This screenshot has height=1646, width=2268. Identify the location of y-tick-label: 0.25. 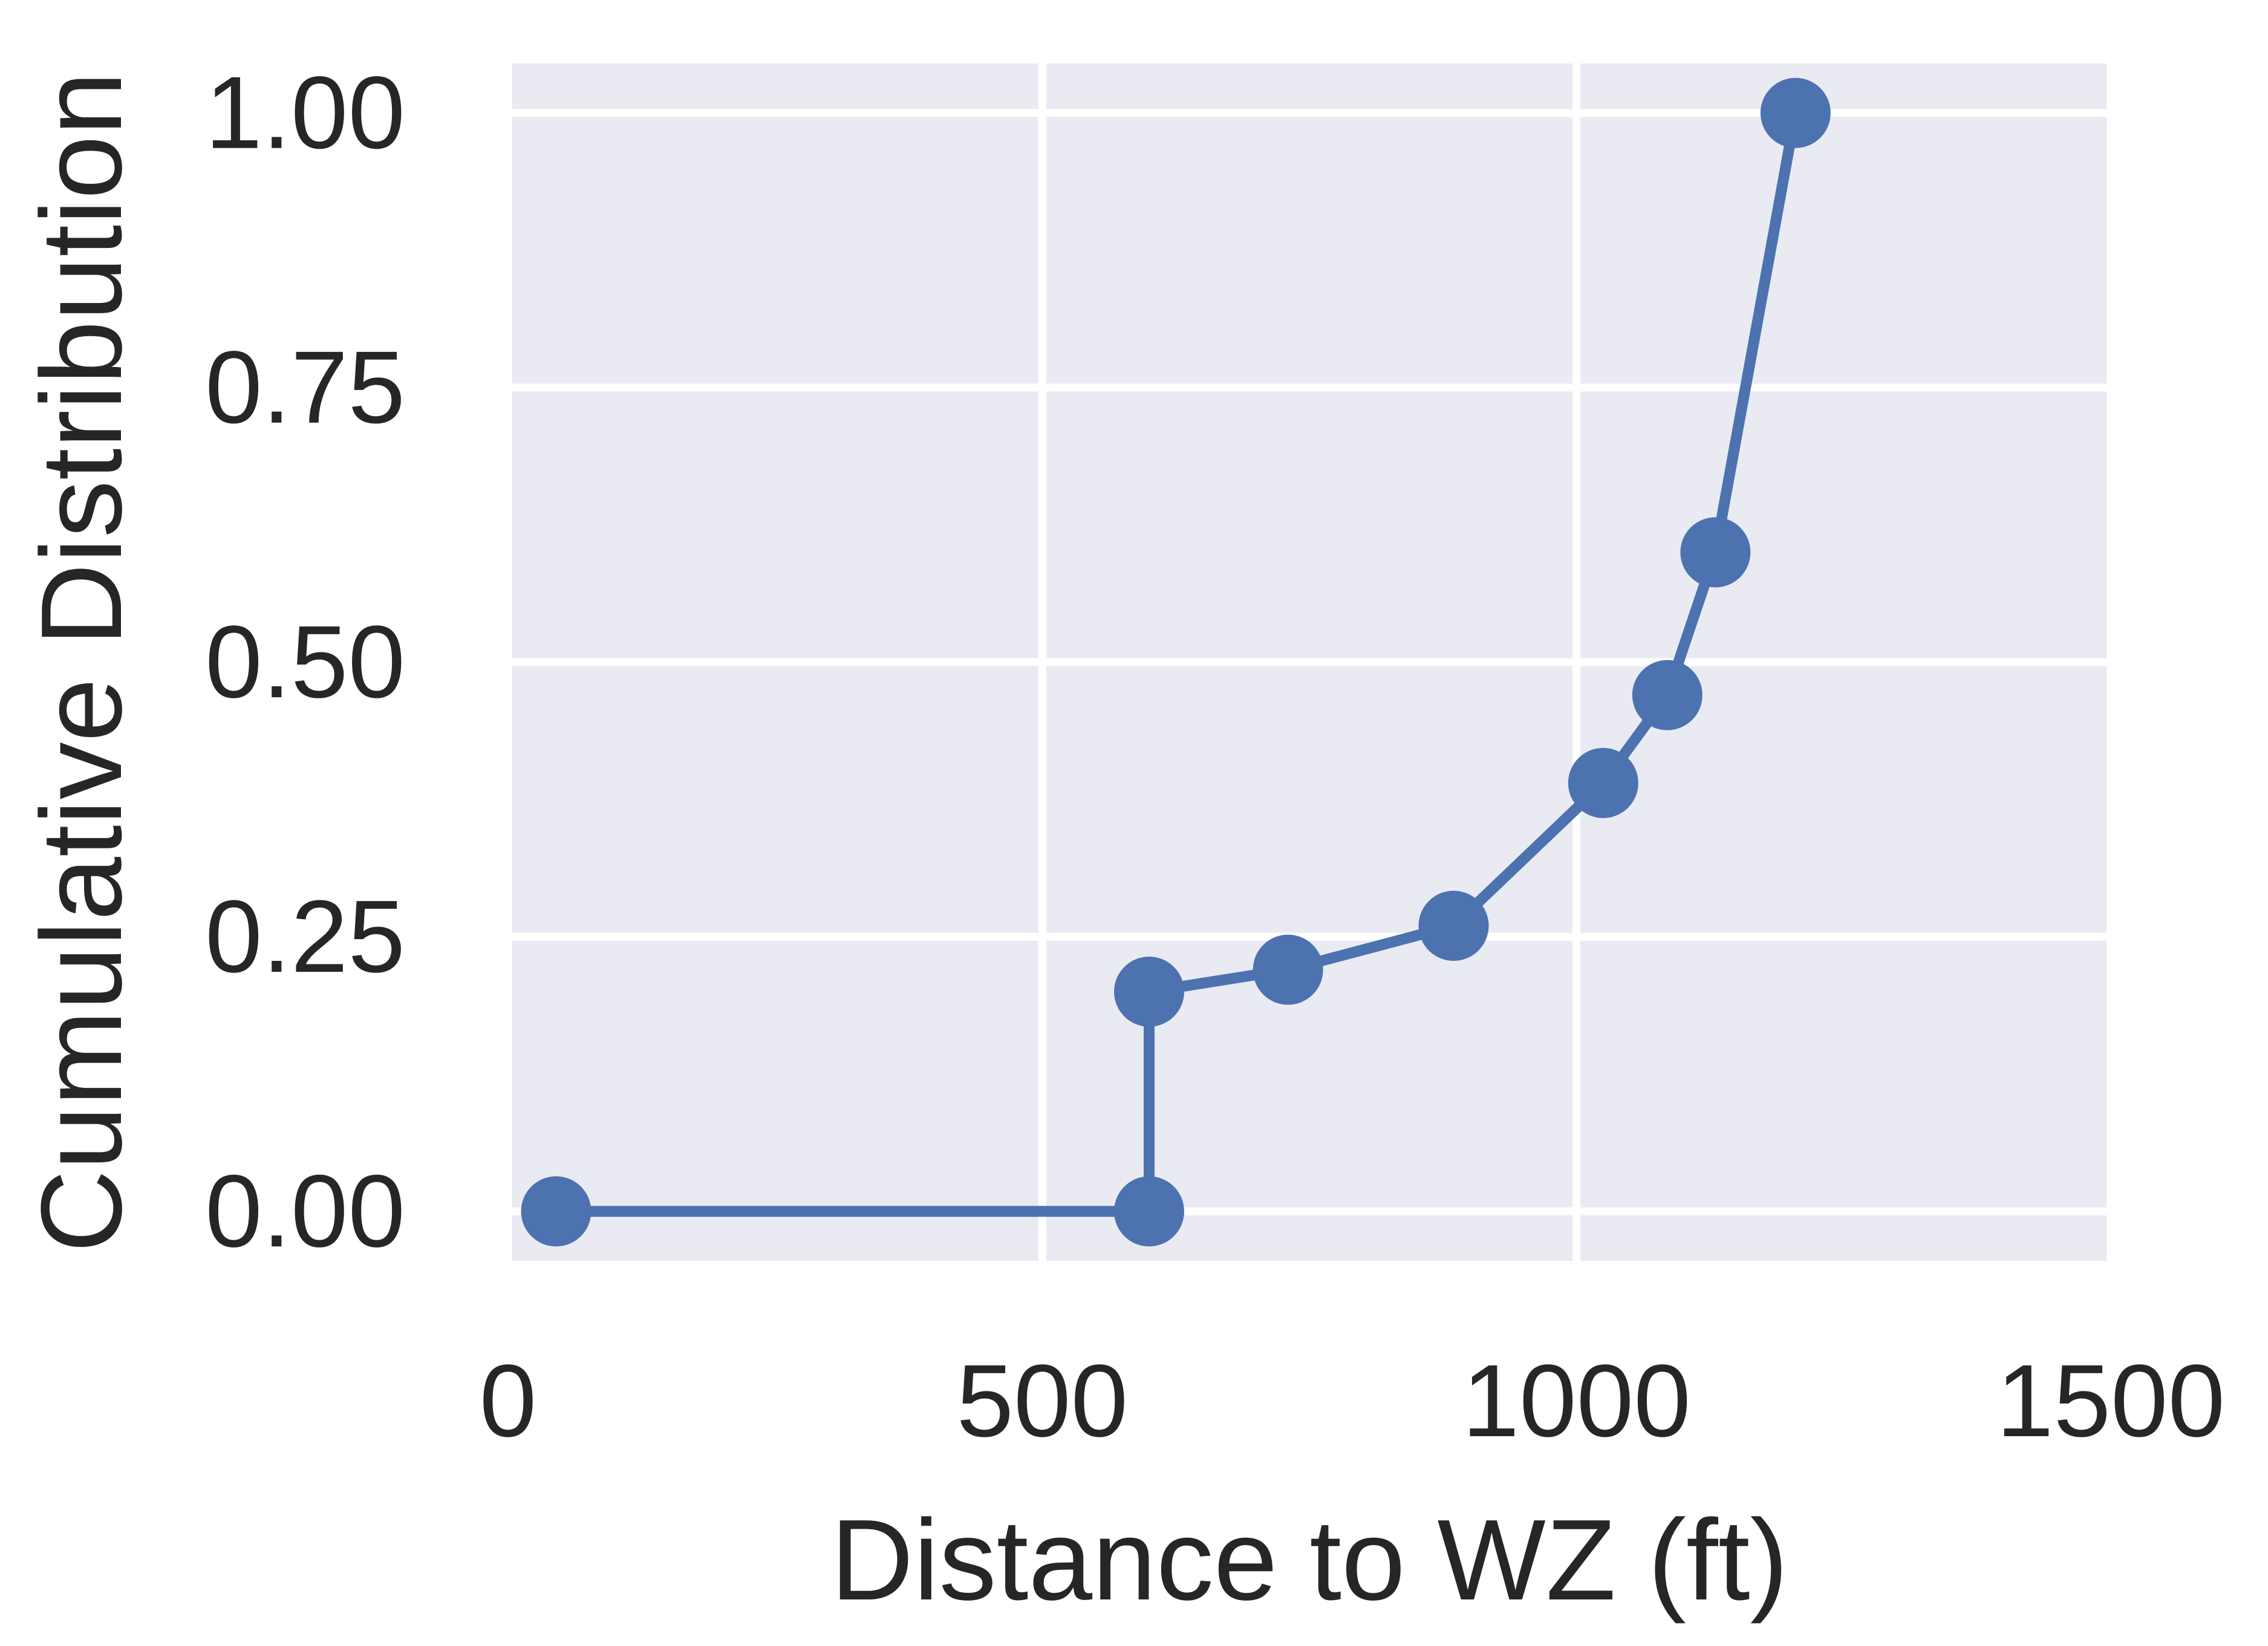
(305, 936).